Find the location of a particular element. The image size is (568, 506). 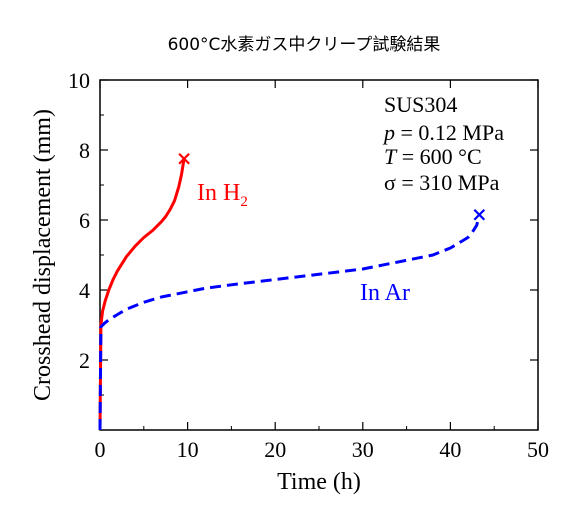

x-axis-title: Time (h) is located at coordinates (319, 482).